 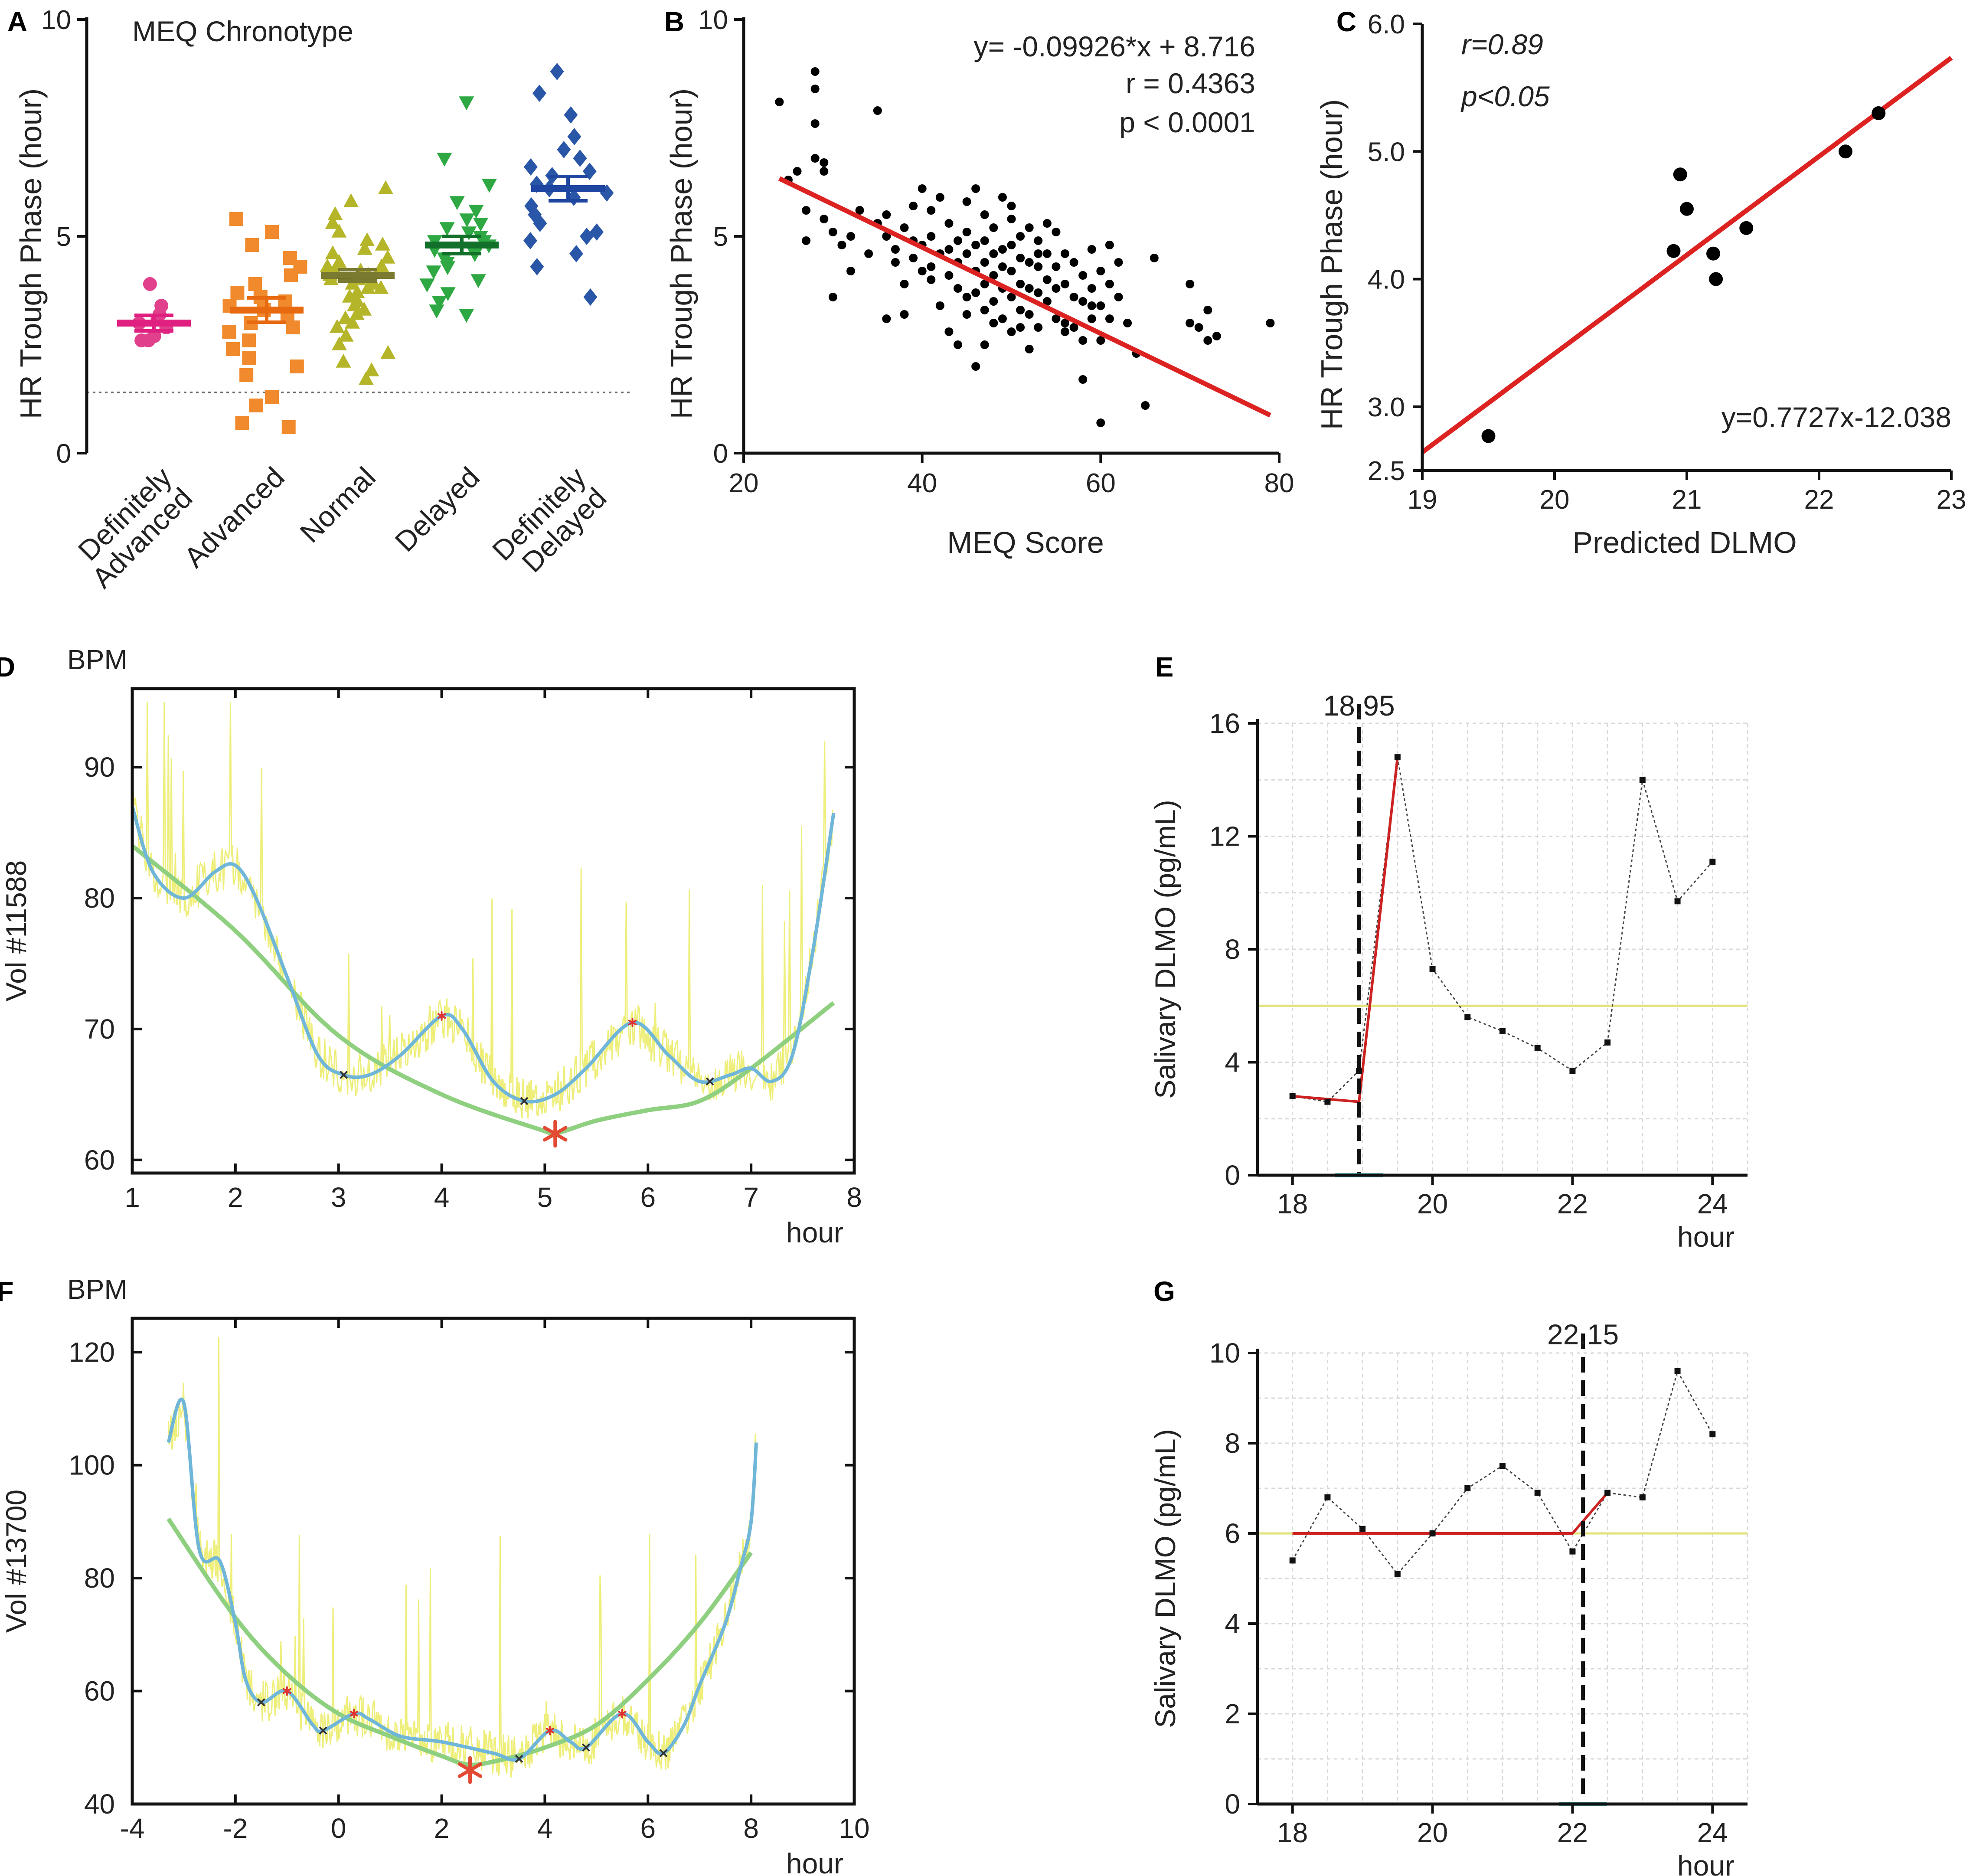 What do you see at coordinates (674, 21) in the screenshot?
I see `panel-letter-b: B` at bounding box center [674, 21].